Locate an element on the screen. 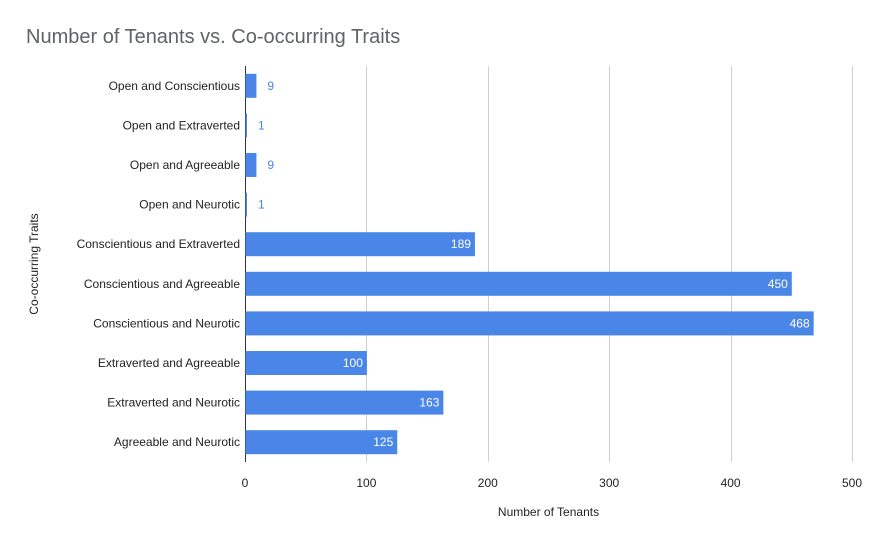  data-label: 163 is located at coordinates (429, 403).